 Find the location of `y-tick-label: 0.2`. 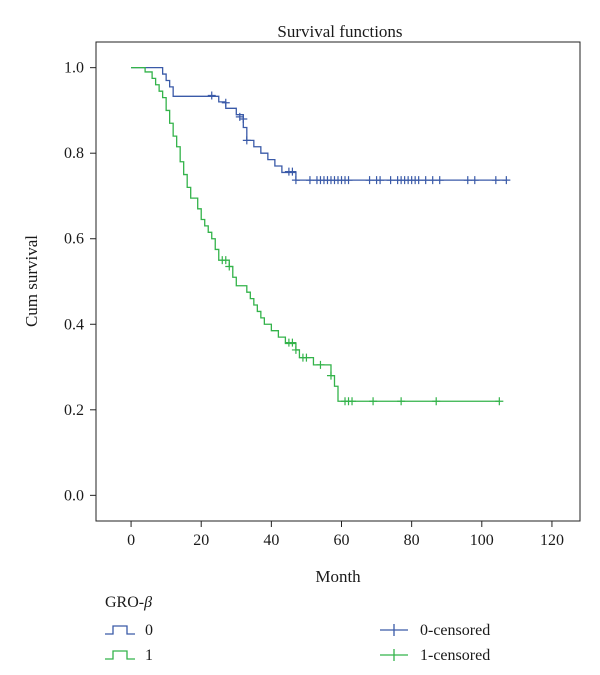

y-tick-label: 0.2 is located at coordinates (74, 410).